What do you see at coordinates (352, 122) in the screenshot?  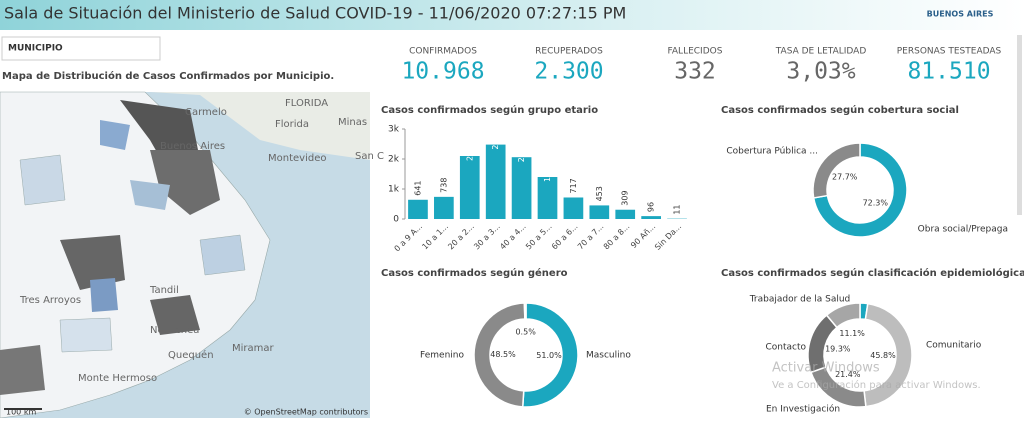 I see `map-label: Minas` at bounding box center [352, 122].